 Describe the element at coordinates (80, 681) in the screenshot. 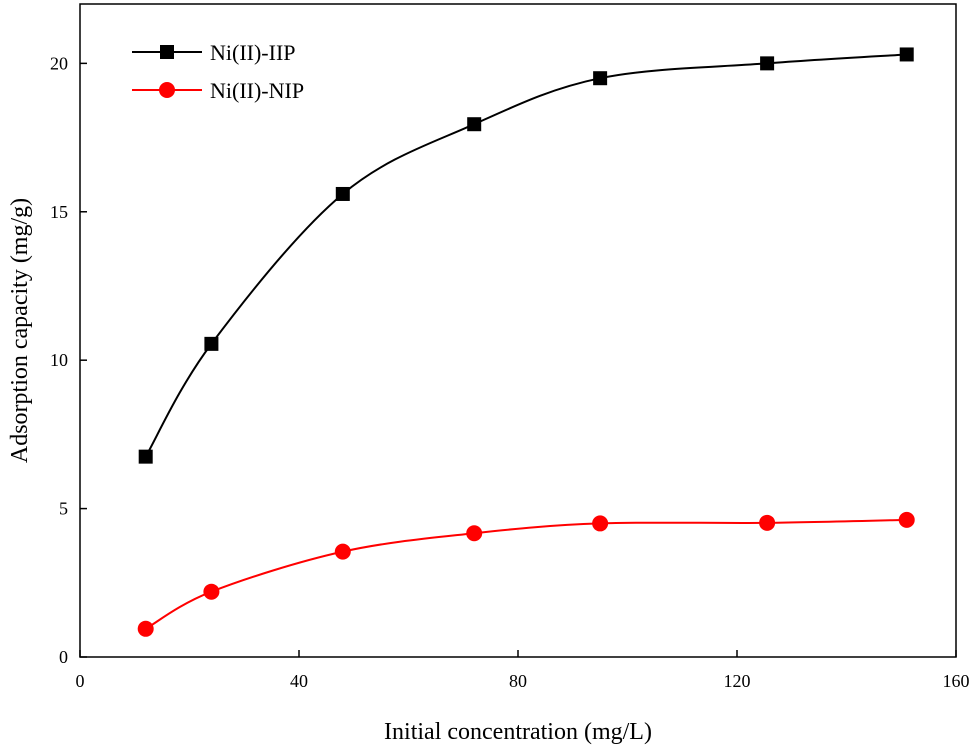

I see `x-tick-label: 0` at that location.